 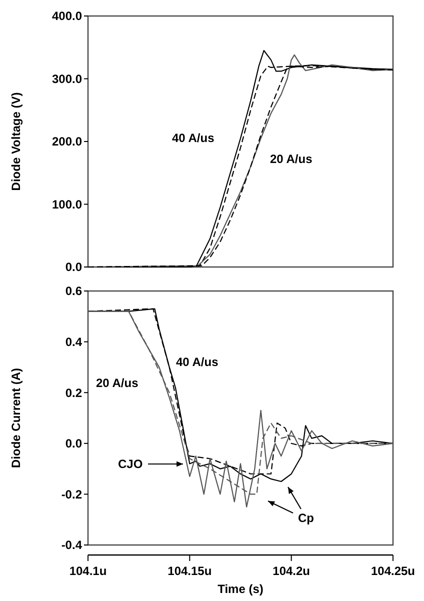 I want to click on y-tick-label: -0.4, so click(x=71, y=545).